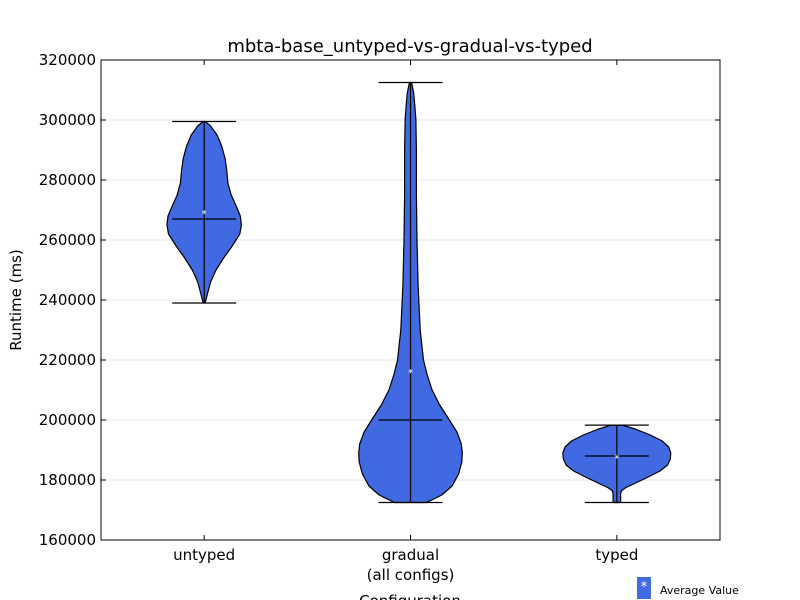  I want to click on legend: * Average Value, so click(688, 588).